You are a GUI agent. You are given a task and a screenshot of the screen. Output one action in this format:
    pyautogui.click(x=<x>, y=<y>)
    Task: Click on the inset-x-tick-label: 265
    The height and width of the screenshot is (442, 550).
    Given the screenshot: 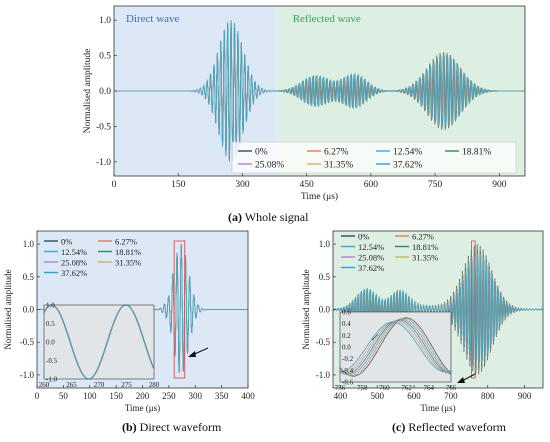 What is the action you would take?
    pyautogui.click(x=71, y=385)
    